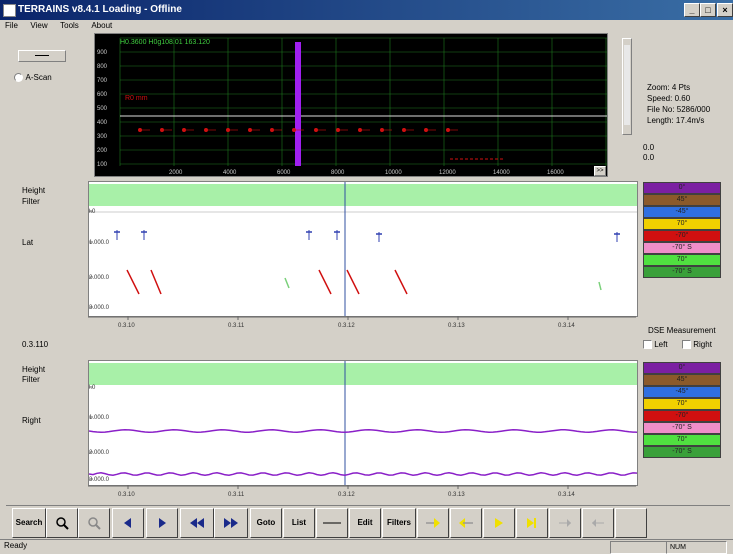 Image resolution: width=733 pixels, height=554 pixels. What do you see at coordinates (176, 173) in the screenshot?
I see `scope-x-tick: 2000` at bounding box center [176, 173].